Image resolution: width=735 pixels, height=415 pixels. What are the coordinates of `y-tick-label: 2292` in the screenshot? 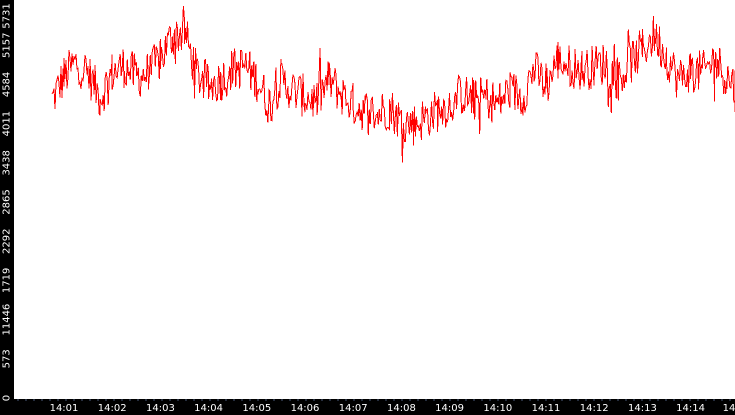 It's located at (7, 241).